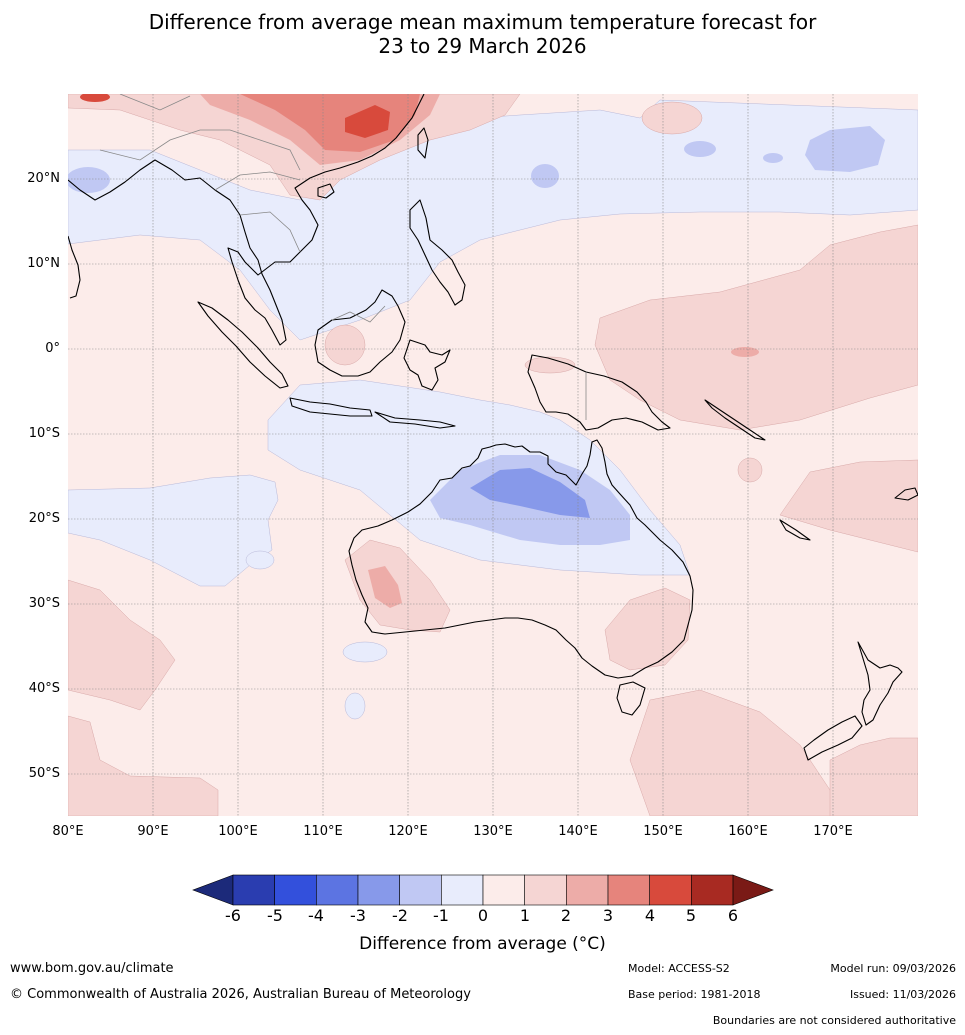  I want to click on coastline-borneo, so click(360, 333).